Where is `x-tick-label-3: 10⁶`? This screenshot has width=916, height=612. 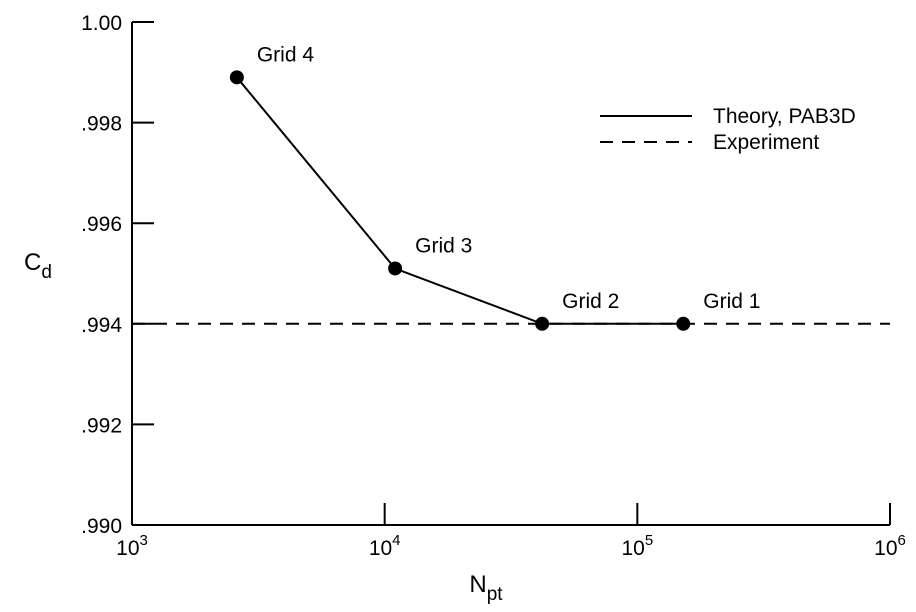 x-tick-label-3: 10⁶ is located at coordinates (890, 546).